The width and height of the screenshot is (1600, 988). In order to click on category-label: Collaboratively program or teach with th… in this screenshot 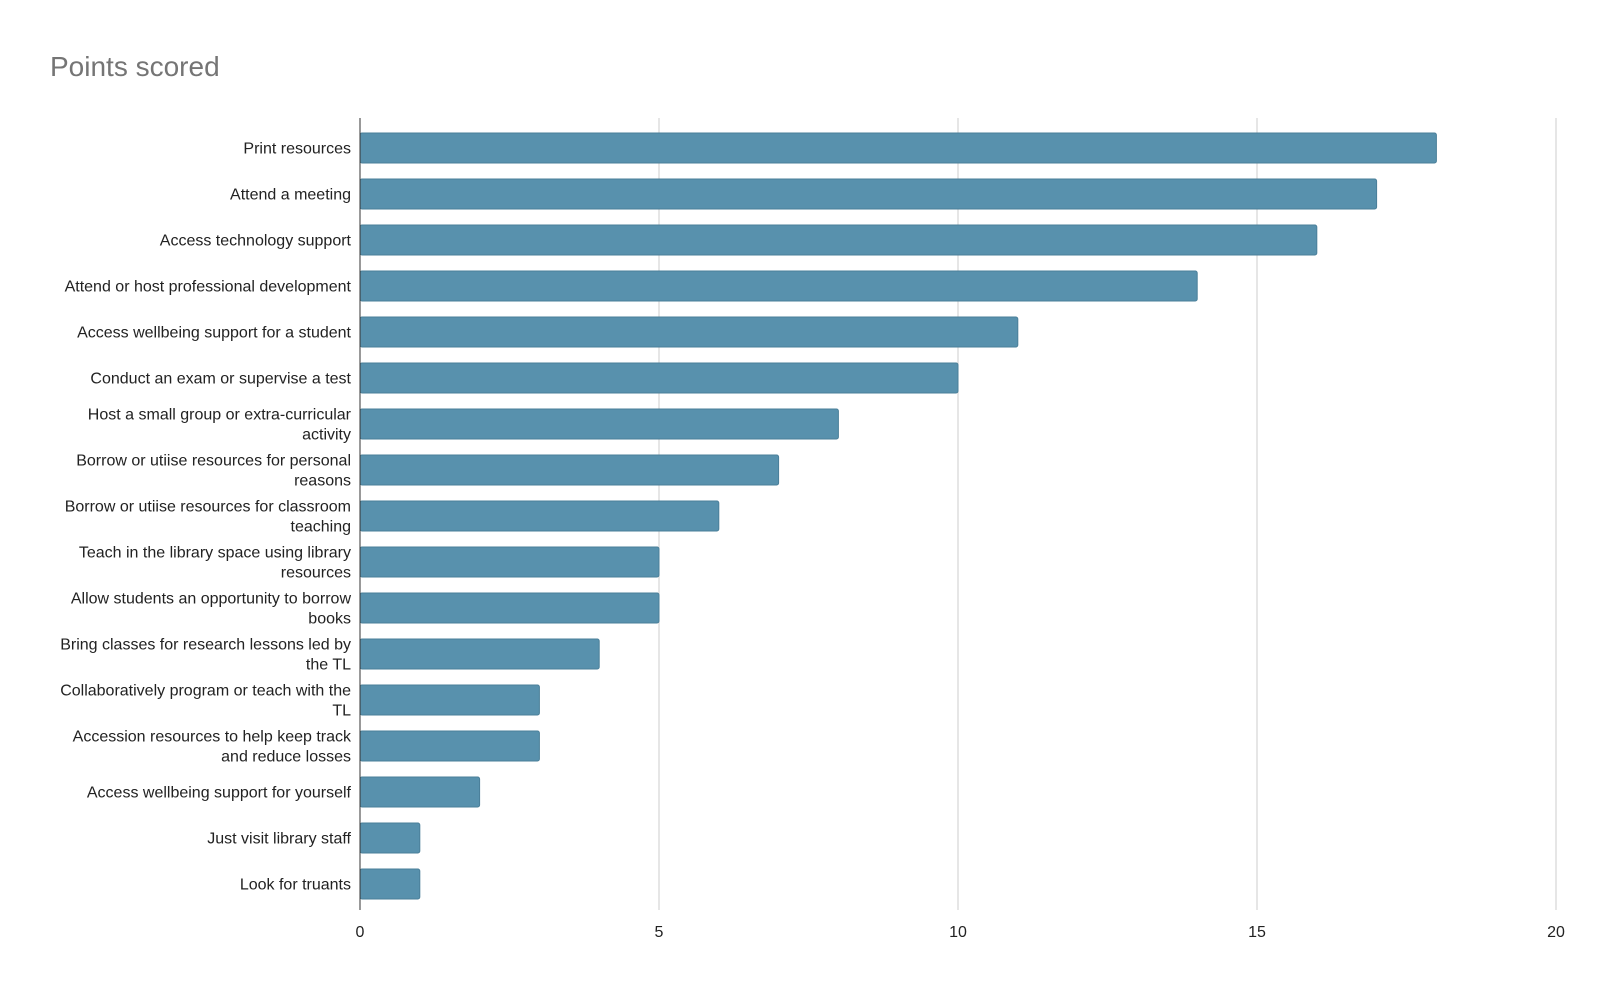, I will do `click(205, 701)`.